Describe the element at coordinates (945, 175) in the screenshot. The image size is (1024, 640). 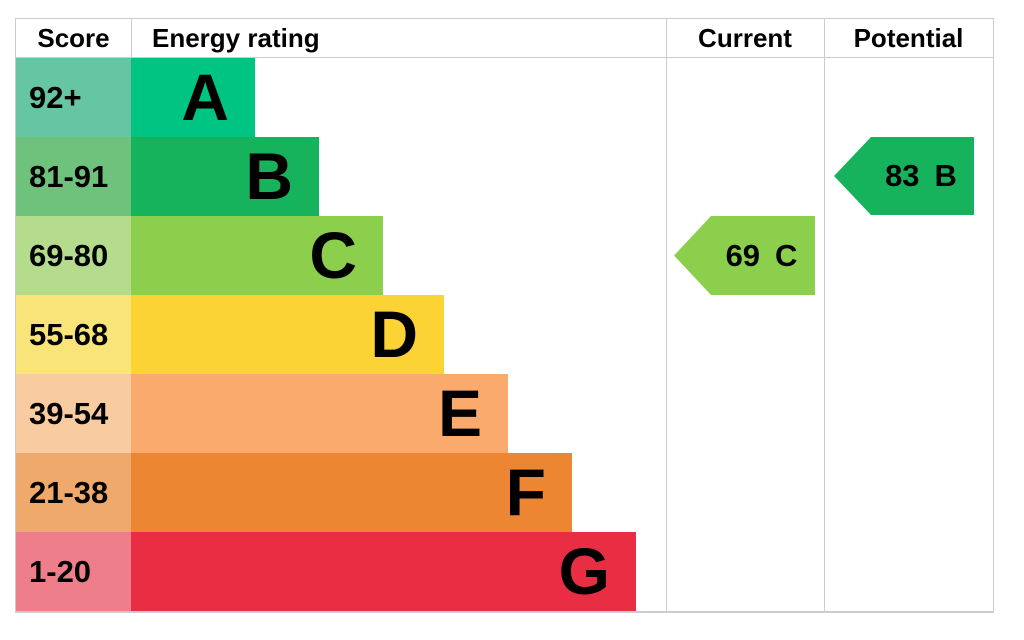
I see `potential-rating-letter: B` at that location.